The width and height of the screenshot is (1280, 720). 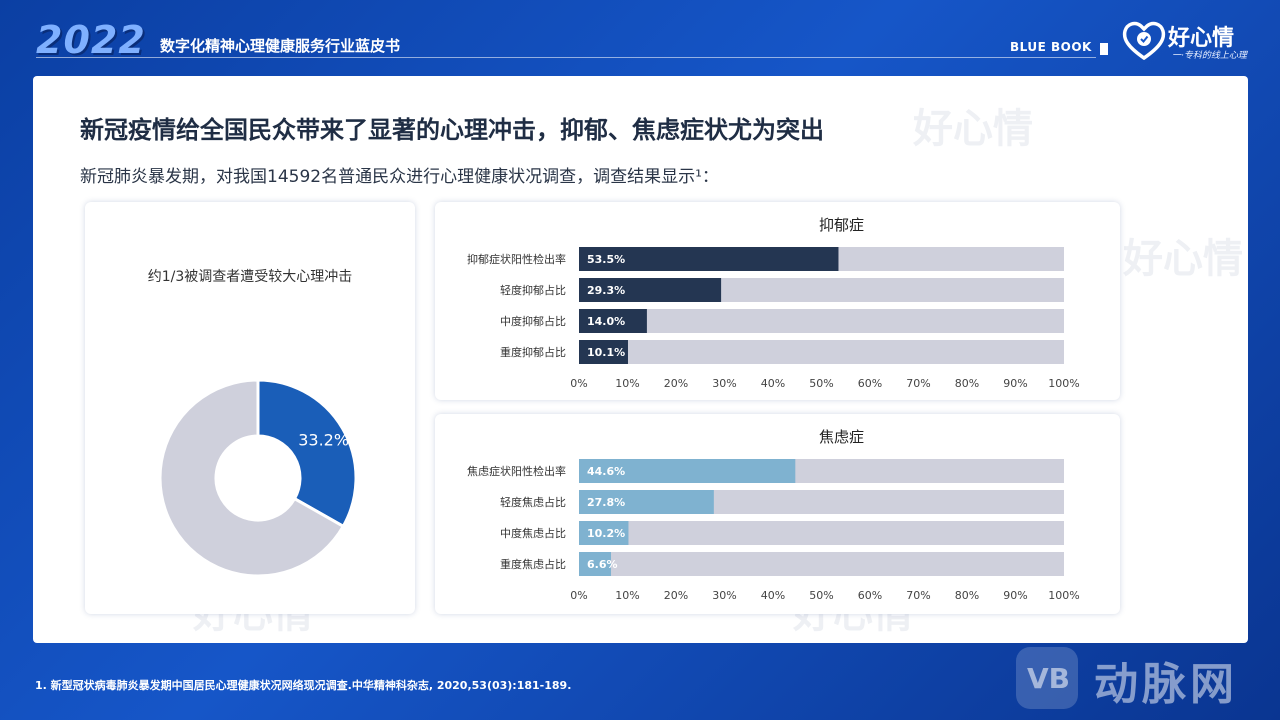 What do you see at coordinates (1144, 40) in the screenshot?
I see `heart-logo-icon` at bounding box center [1144, 40].